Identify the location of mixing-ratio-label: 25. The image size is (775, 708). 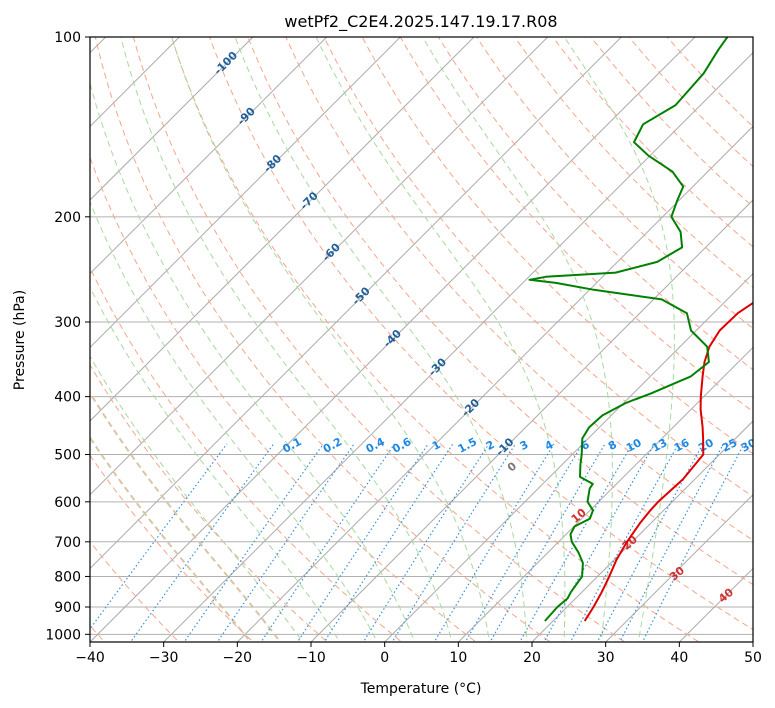
(730, 445).